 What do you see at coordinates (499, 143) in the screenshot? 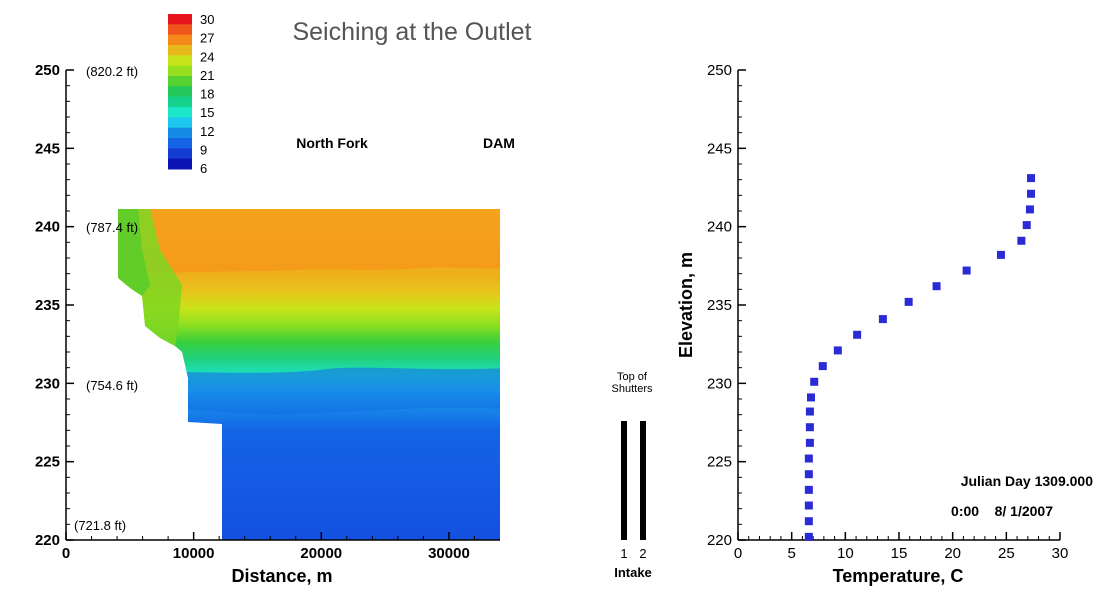
I see `dam-label: DAM` at bounding box center [499, 143].